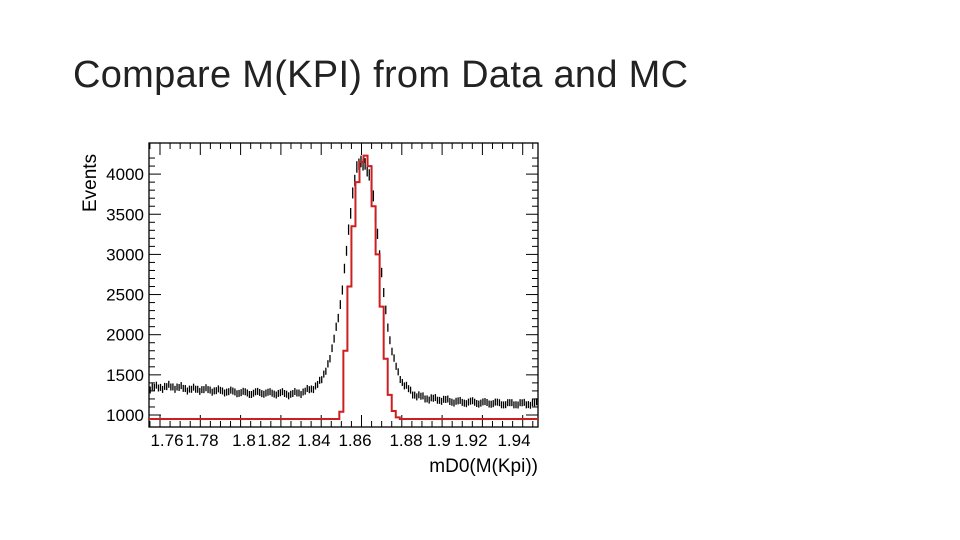 The width and height of the screenshot is (960, 540). I want to click on slide-title: Compare M(KPI) from Data and MC, so click(381, 75).